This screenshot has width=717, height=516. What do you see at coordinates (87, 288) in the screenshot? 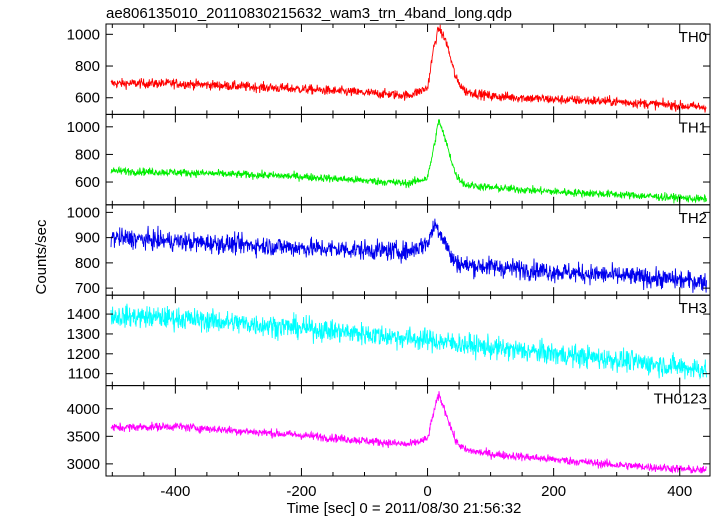
I see `y-tick-label: 700` at bounding box center [87, 288].